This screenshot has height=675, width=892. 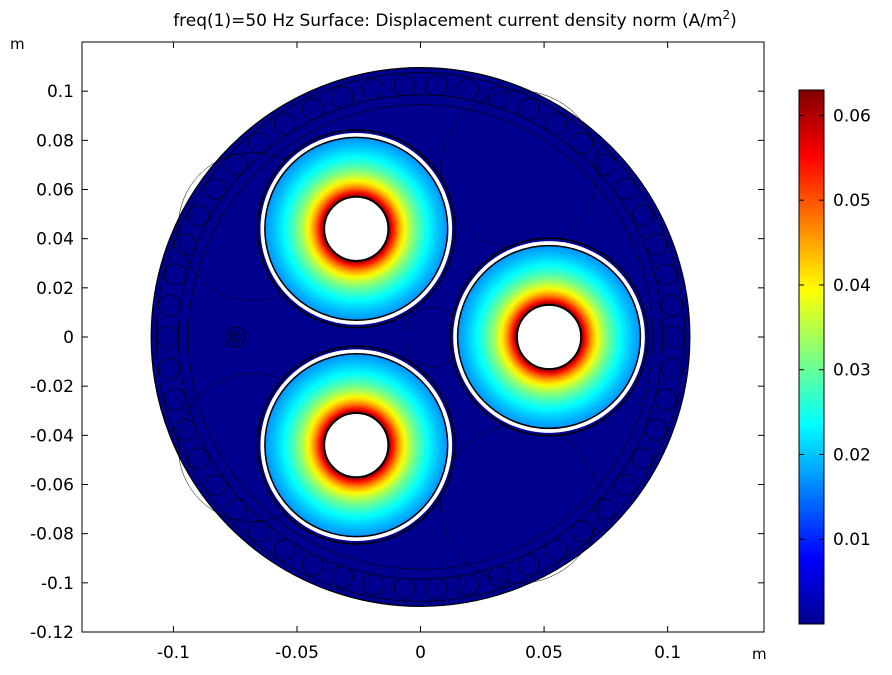 I want to click on x-tick-label: 0, so click(x=420, y=653).